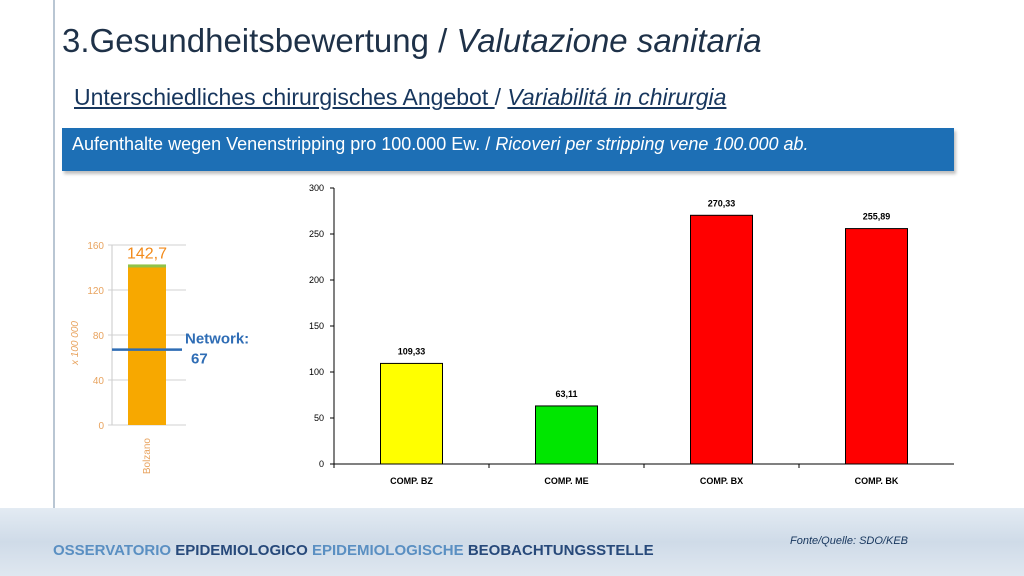 This screenshot has height=576, width=1024. What do you see at coordinates (560, 550) in the screenshot?
I see `org-word-4: BEOBACHTUNGSSTELLE` at bounding box center [560, 550].